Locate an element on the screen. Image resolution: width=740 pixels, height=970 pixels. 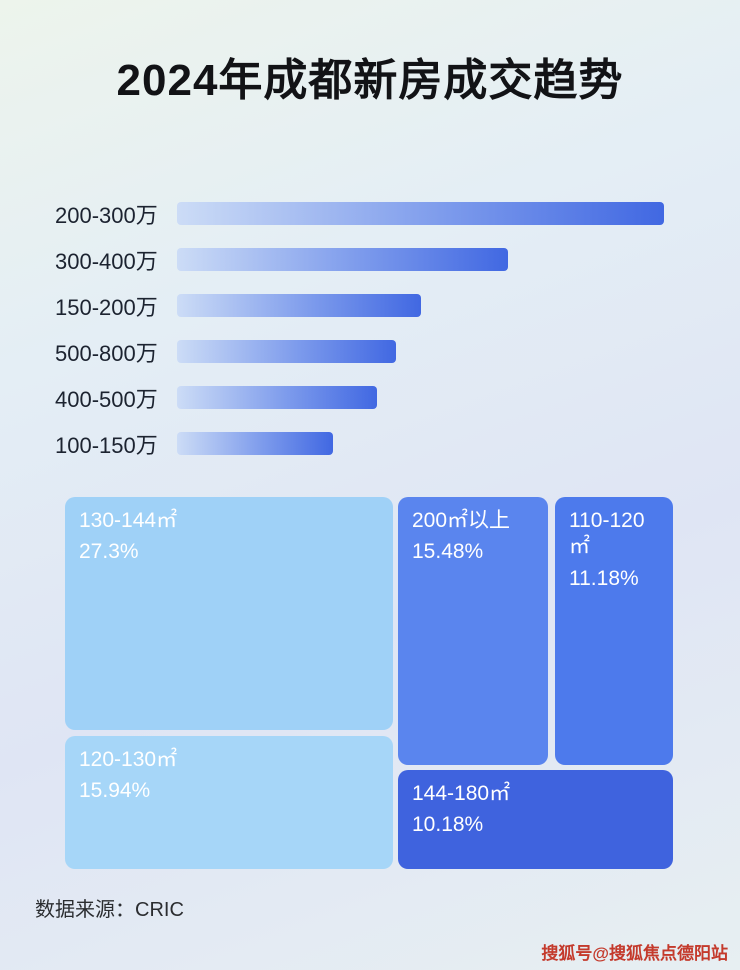
page-title: 2024年成都新房成交趋势 is located at coordinates (370, 80).